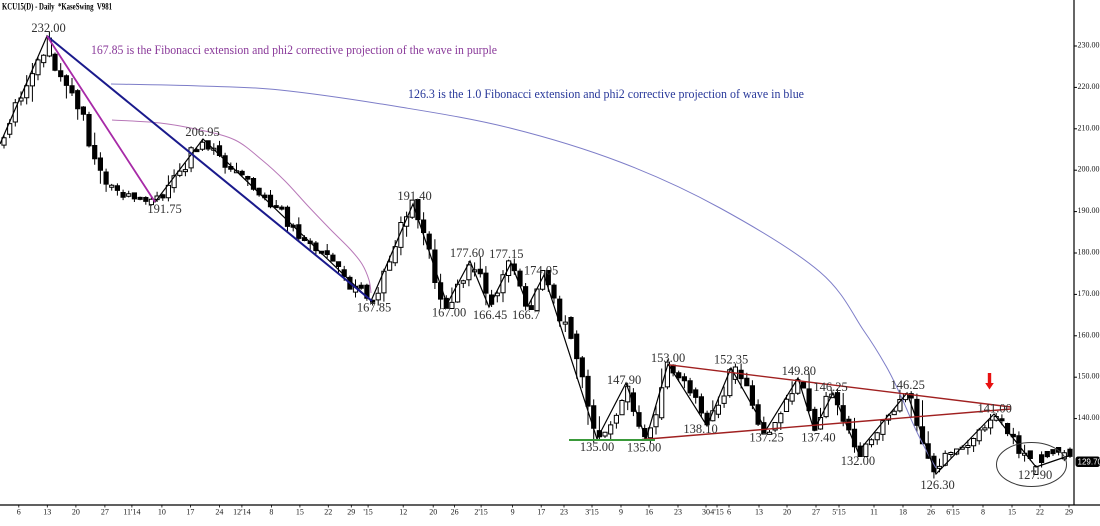 Image resolution: width=1100 pixels, height=526 pixels. I want to click on svg-text: 129.70, so click(1089, 462).